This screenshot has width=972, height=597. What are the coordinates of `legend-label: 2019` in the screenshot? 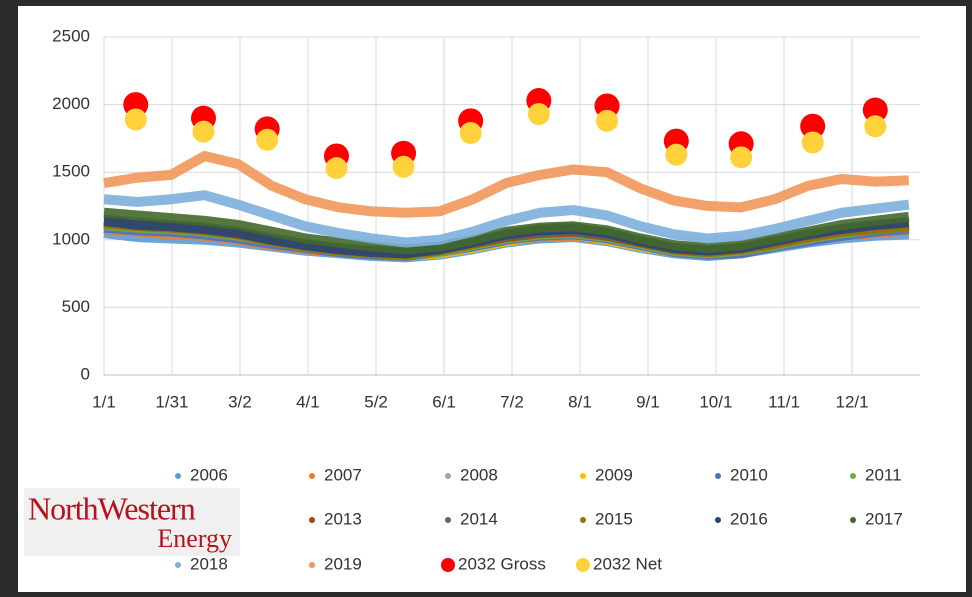 It's located at (343, 563).